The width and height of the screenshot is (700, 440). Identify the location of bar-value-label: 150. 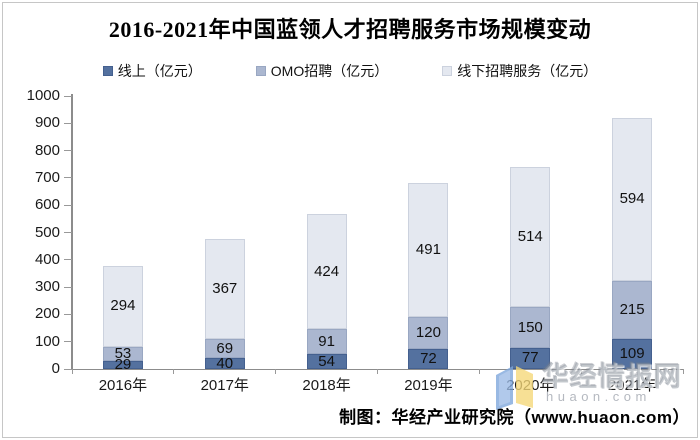
(530, 327).